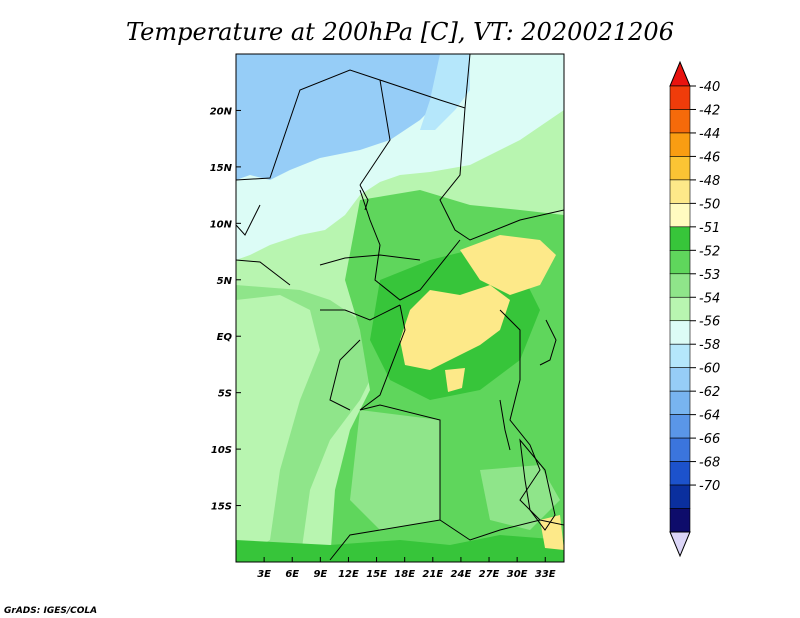 This screenshot has height=618, width=800. What do you see at coordinates (455, 380) in the screenshot?
I see `field-yellow-spot` at bounding box center [455, 380].